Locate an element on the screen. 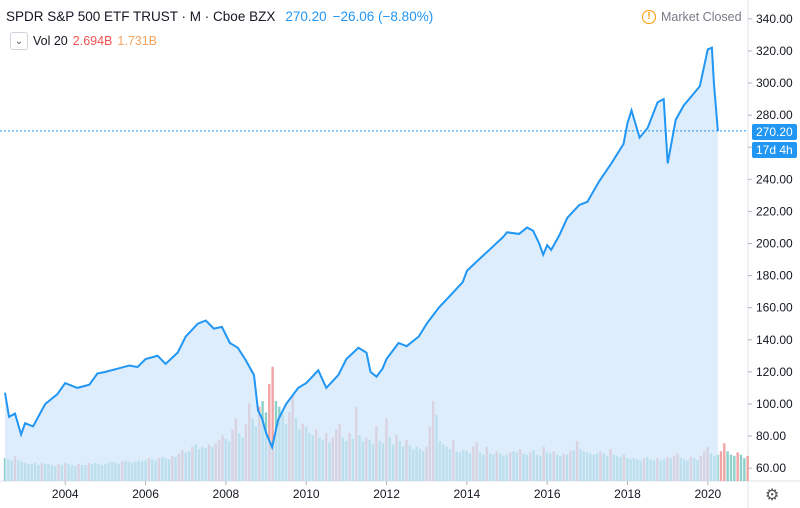 Image resolution: width=800 pixels, height=508 pixels. x-tick-label: 2016 is located at coordinates (547, 494).